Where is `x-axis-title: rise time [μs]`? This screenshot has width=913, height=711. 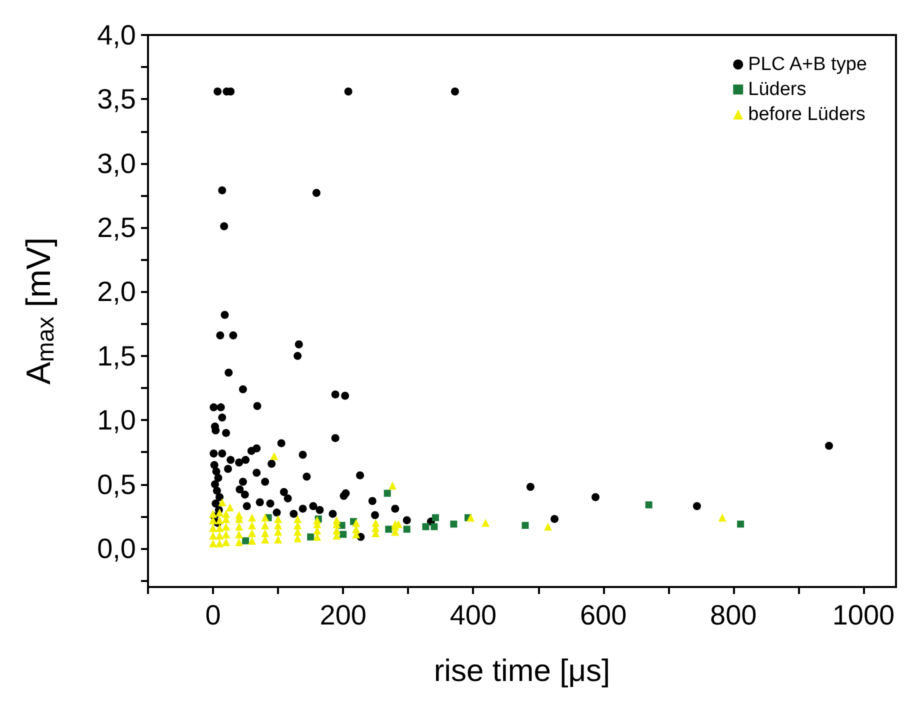 x-axis-title: rise time [μs] is located at coordinates (522, 670).